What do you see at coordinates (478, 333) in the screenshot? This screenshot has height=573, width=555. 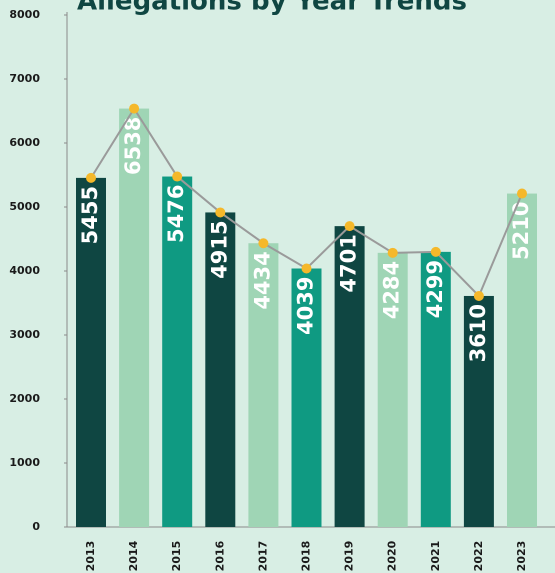 I see `data-label: 3610` at bounding box center [478, 333].